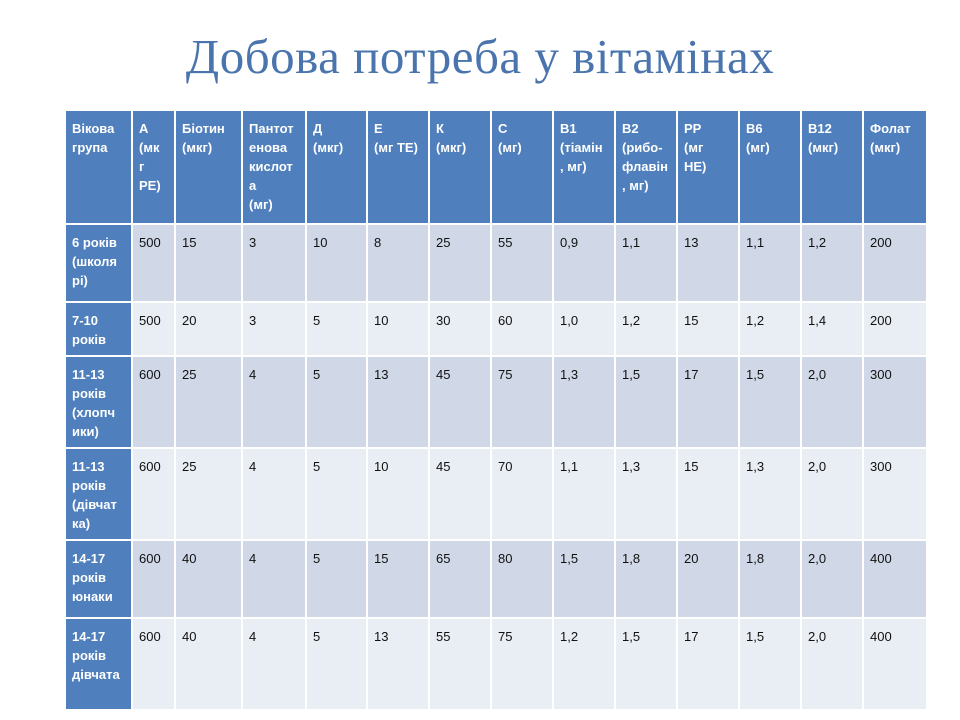 This screenshot has width=960, height=720. I want to click on header-age-group: Вікова група, so click(98, 167).